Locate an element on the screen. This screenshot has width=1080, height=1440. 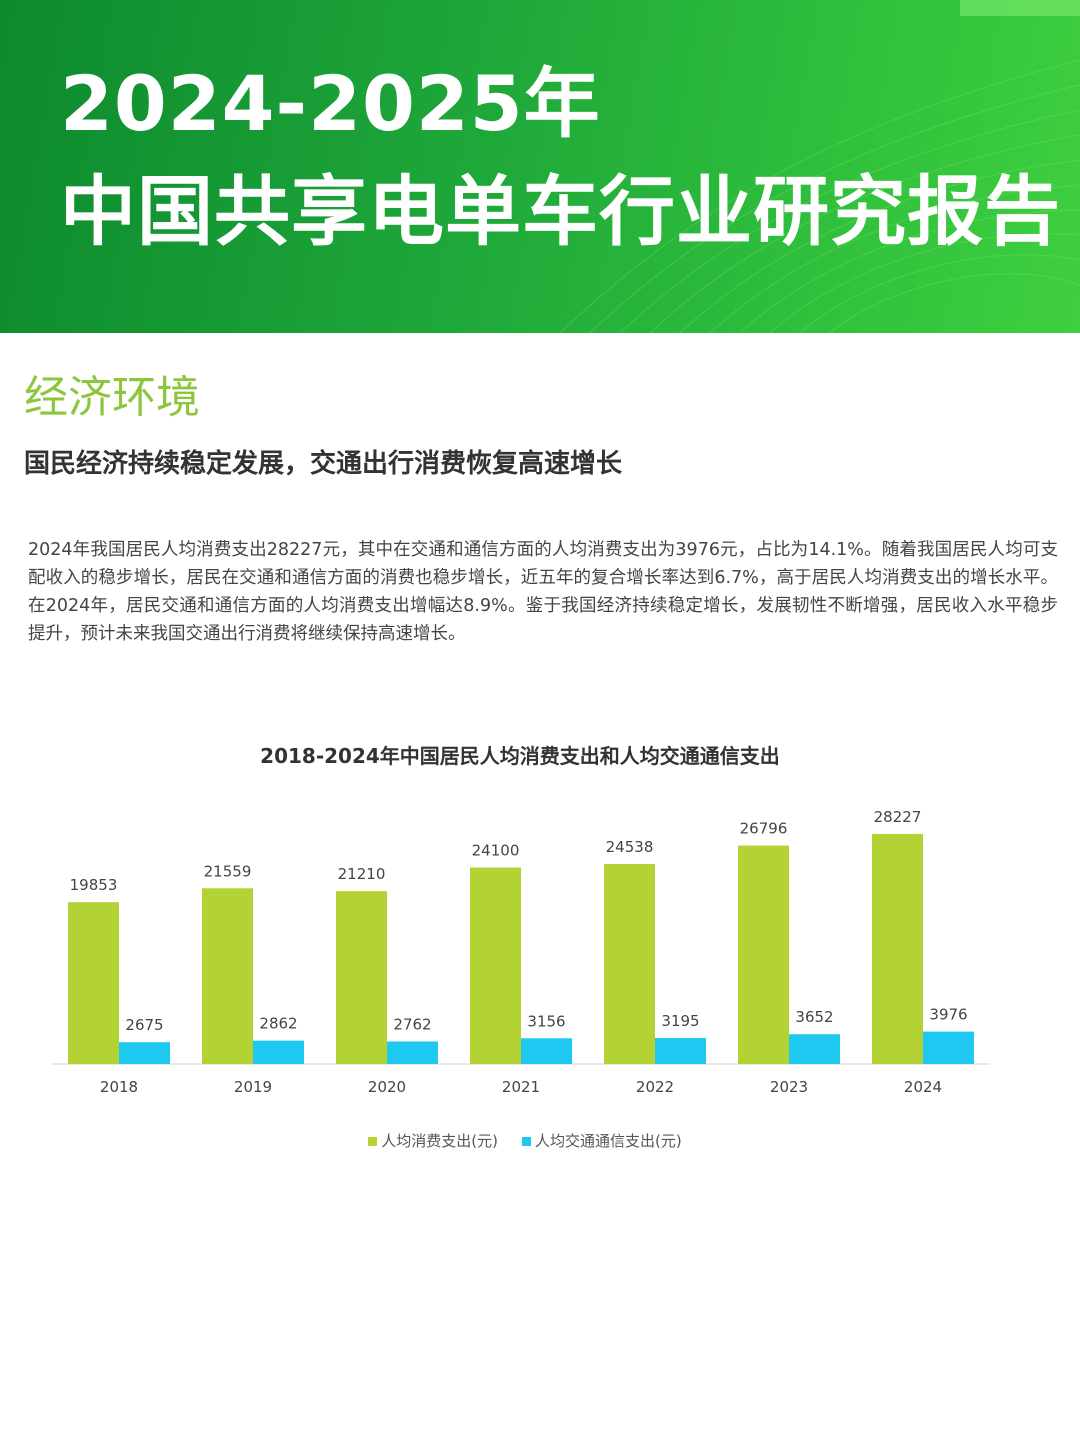
data-label-consumption-2024: 28227 is located at coordinates (898, 817).